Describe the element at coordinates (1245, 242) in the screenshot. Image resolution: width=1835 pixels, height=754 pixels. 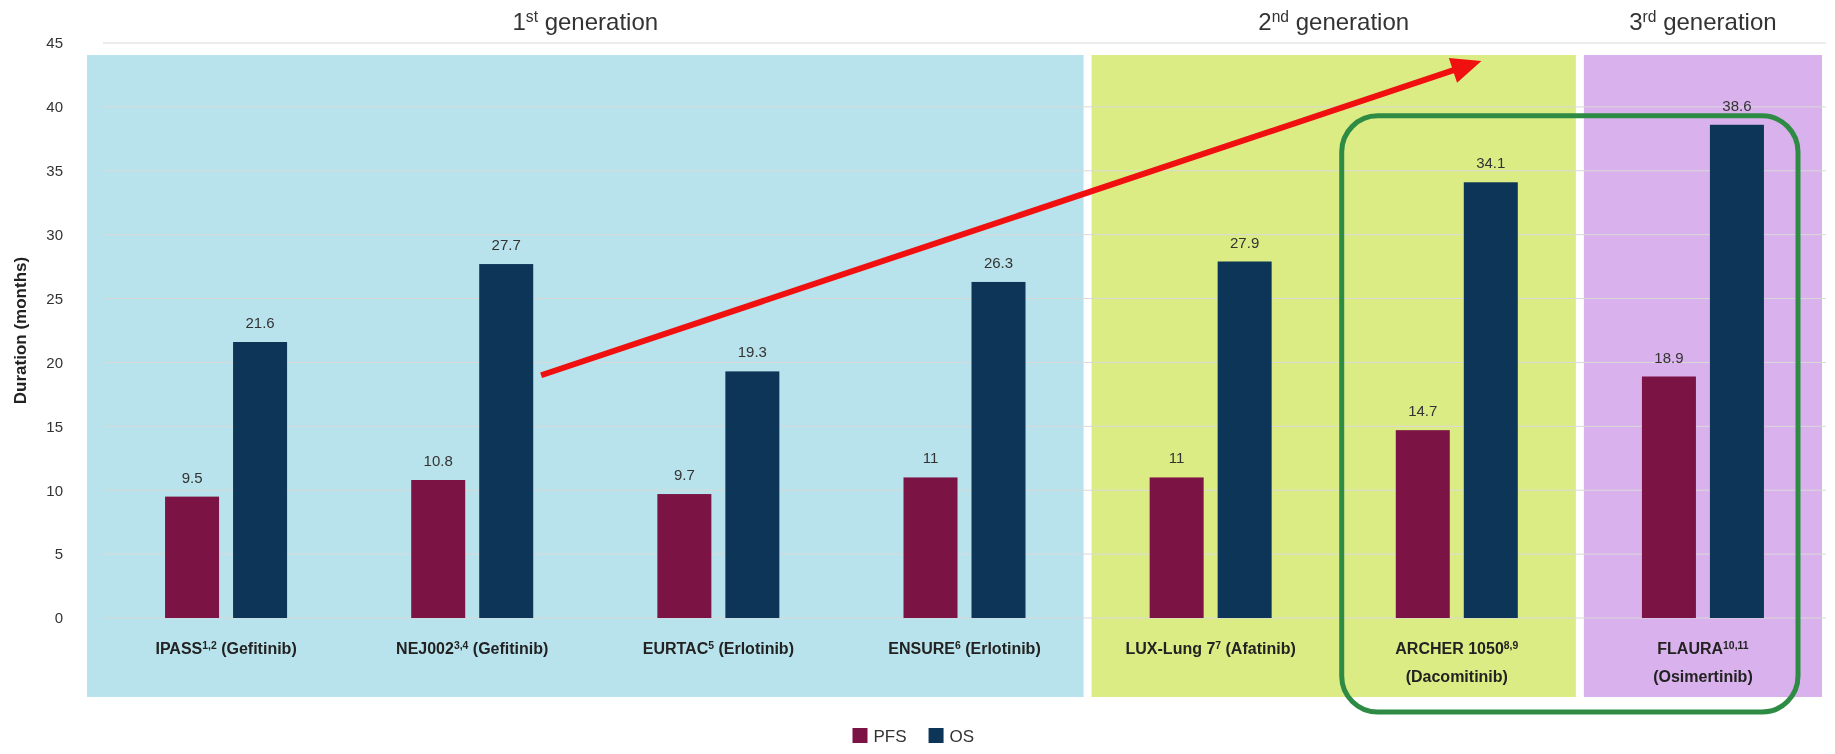
I see `data-label: 27.9` at that location.